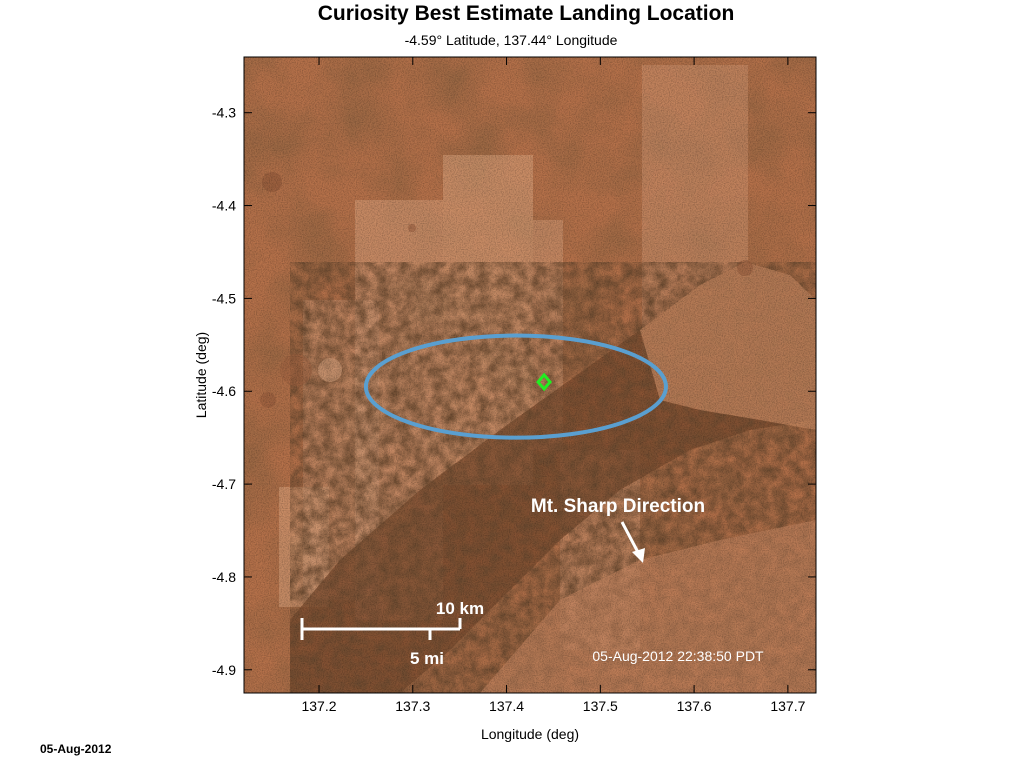  I want to click on landing-ellipse, so click(515, 386).